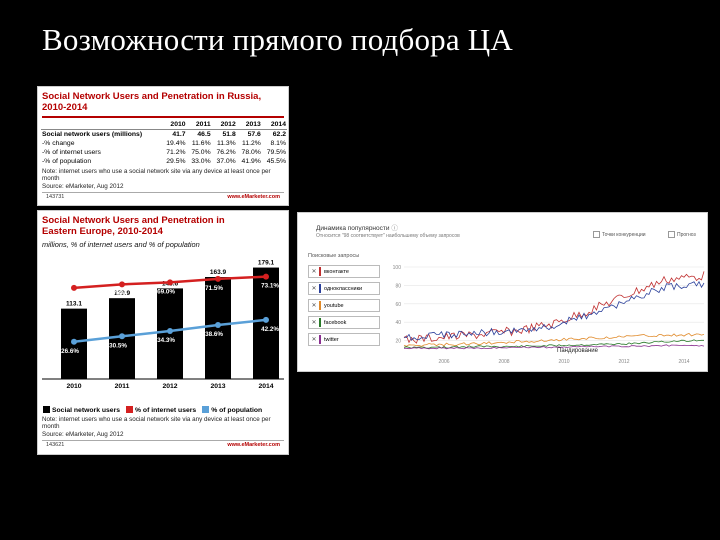 The image size is (720, 540). I want to click on site-link: www.eMarketer.com, so click(253, 445).